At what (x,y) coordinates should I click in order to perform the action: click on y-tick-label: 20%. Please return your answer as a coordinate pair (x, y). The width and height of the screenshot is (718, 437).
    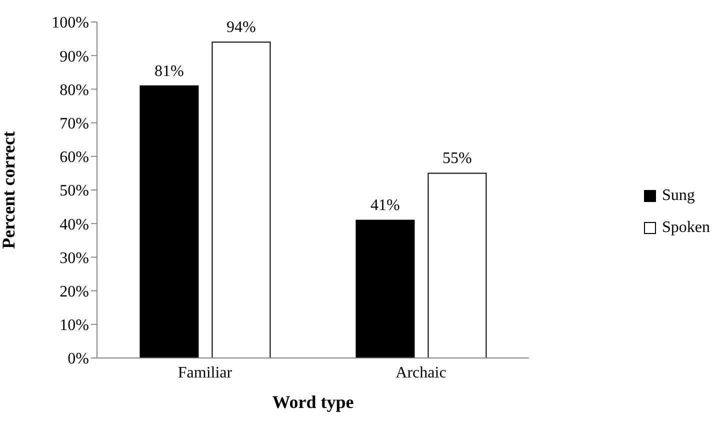
    Looking at the image, I should click on (74, 291).